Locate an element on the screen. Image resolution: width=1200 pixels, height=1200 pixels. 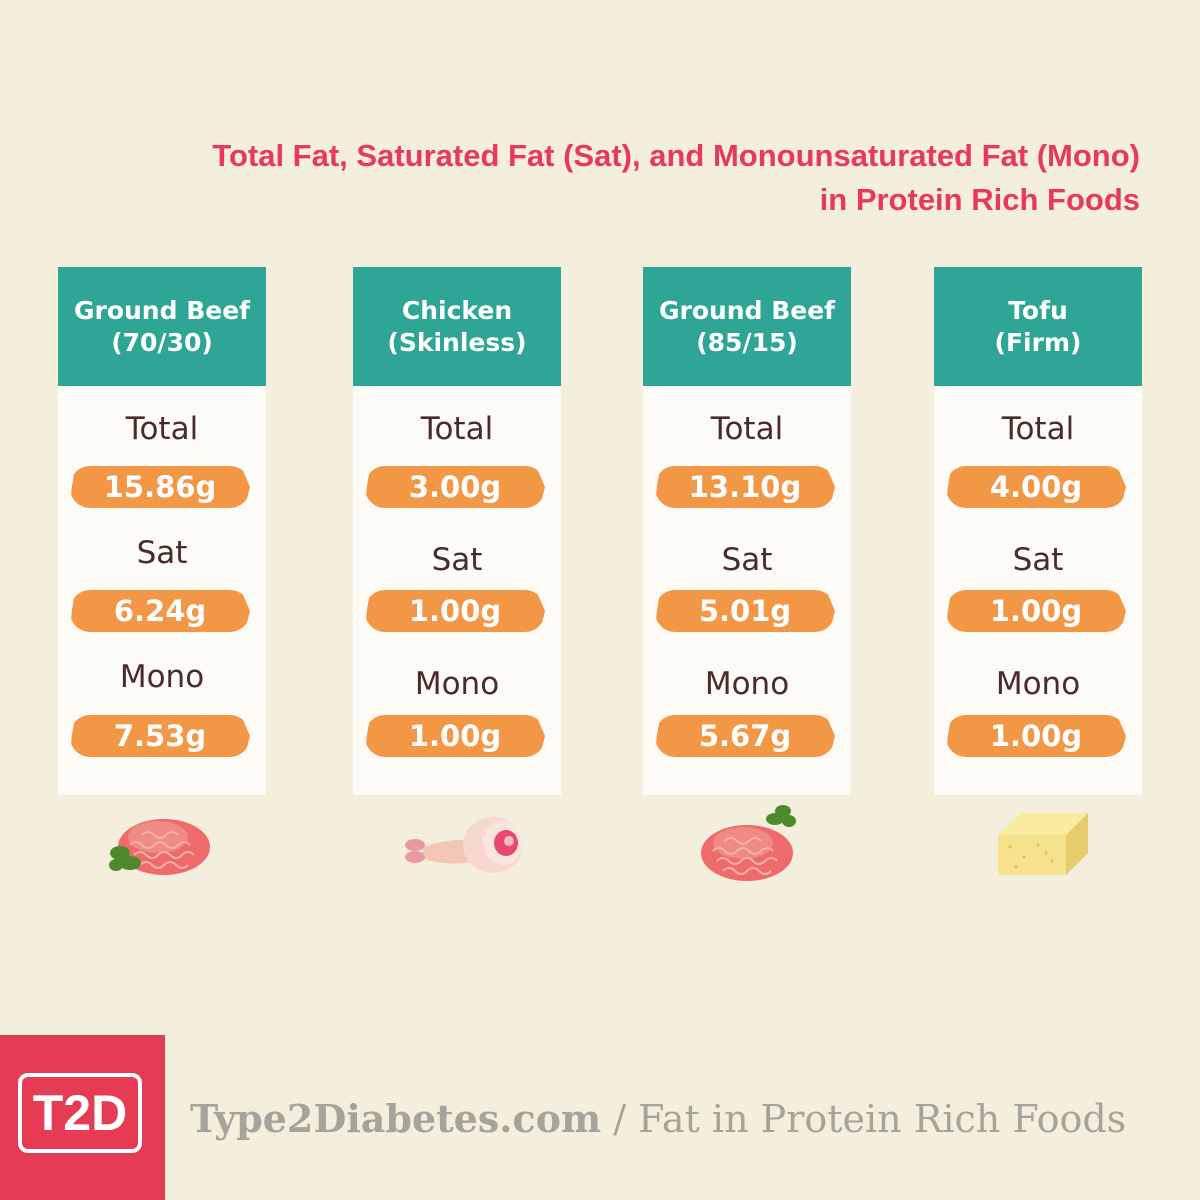
total-value: 4.00g is located at coordinates (1036, 487).